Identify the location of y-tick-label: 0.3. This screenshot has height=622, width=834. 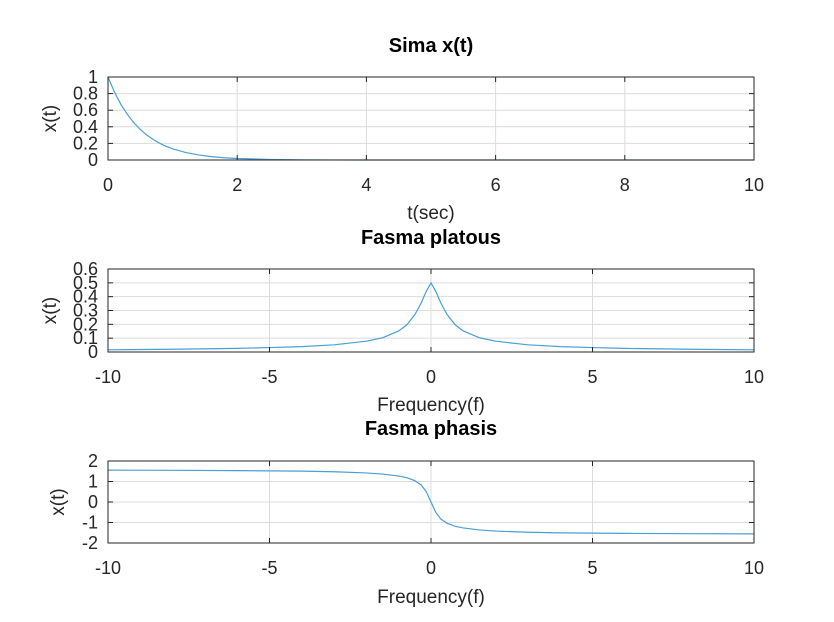
(85, 311).